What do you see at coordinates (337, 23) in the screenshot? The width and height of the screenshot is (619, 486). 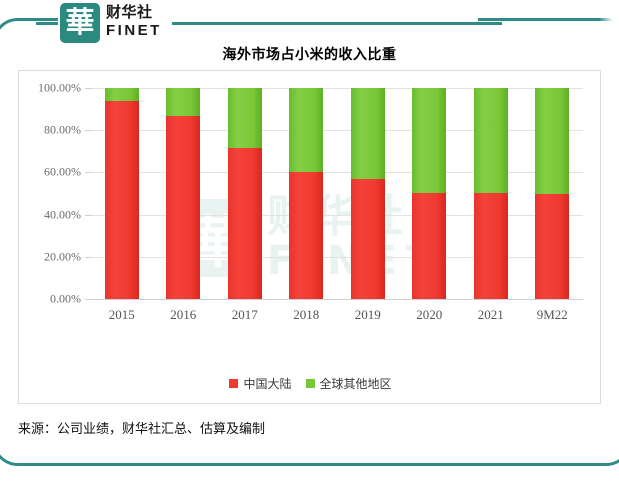 I see `header-rule-right` at bounding box center [337, 23].